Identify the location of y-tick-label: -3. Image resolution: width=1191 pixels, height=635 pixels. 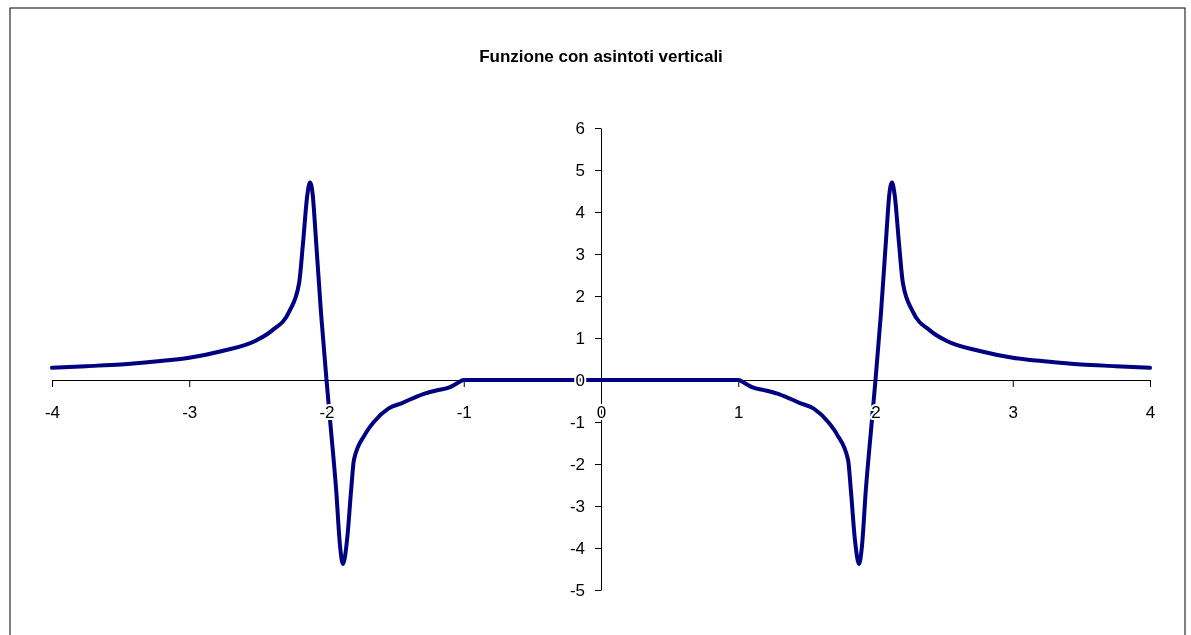
(577, 506).